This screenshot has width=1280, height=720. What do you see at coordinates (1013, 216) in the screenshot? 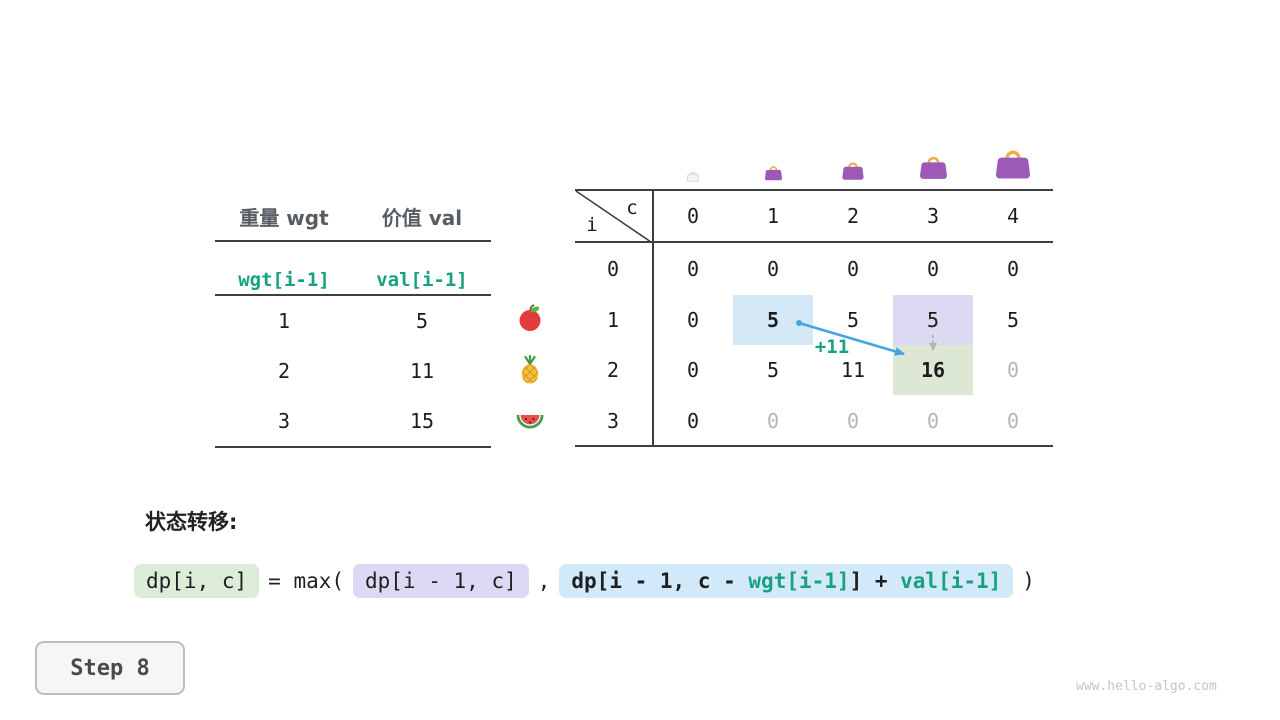
I see `dp-col-header: 4` at bounding box center [1013, 216].